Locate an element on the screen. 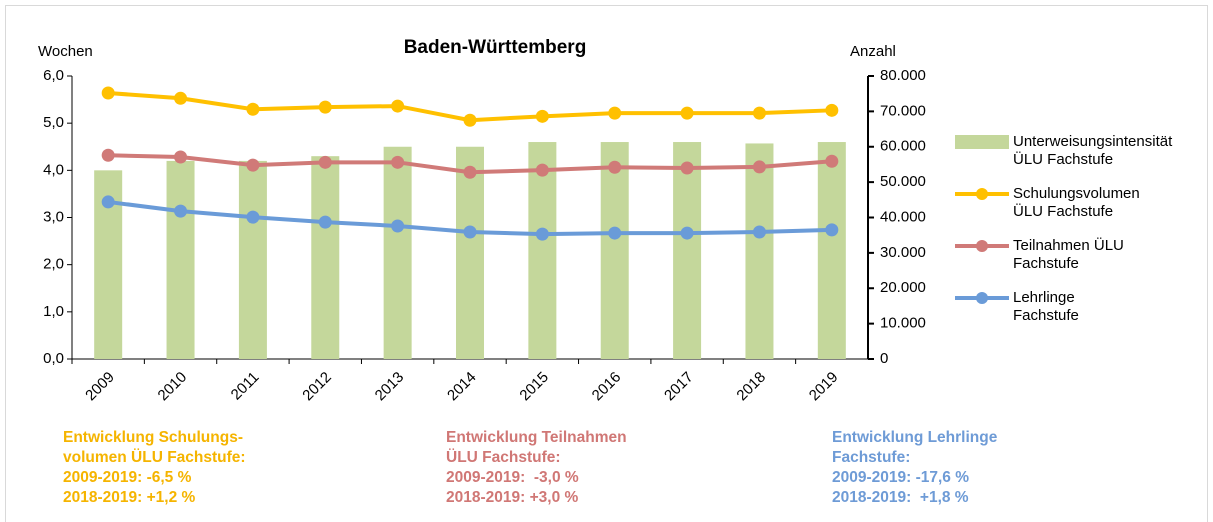 This screenshot has width=1213, height=522. y2-tick-label: 20.000 is located at coordinates (903, 287).